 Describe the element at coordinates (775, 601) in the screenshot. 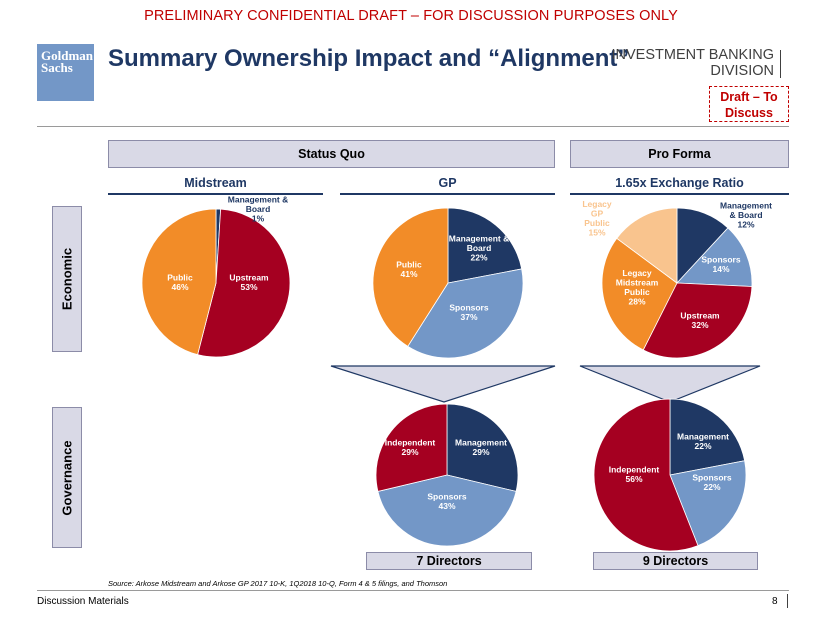

I see `page-number: 8` at that location.